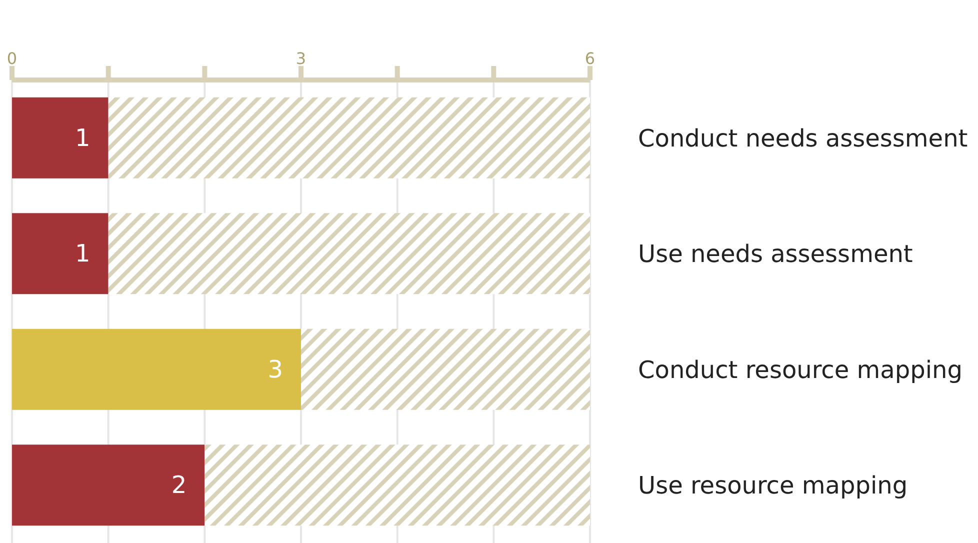 The width and height of the screenshot is (978, 543). Describe the element at coordinates (800, 370) in the screenshot. I see `y-tick-label: Conduct resource mapping` at that location.